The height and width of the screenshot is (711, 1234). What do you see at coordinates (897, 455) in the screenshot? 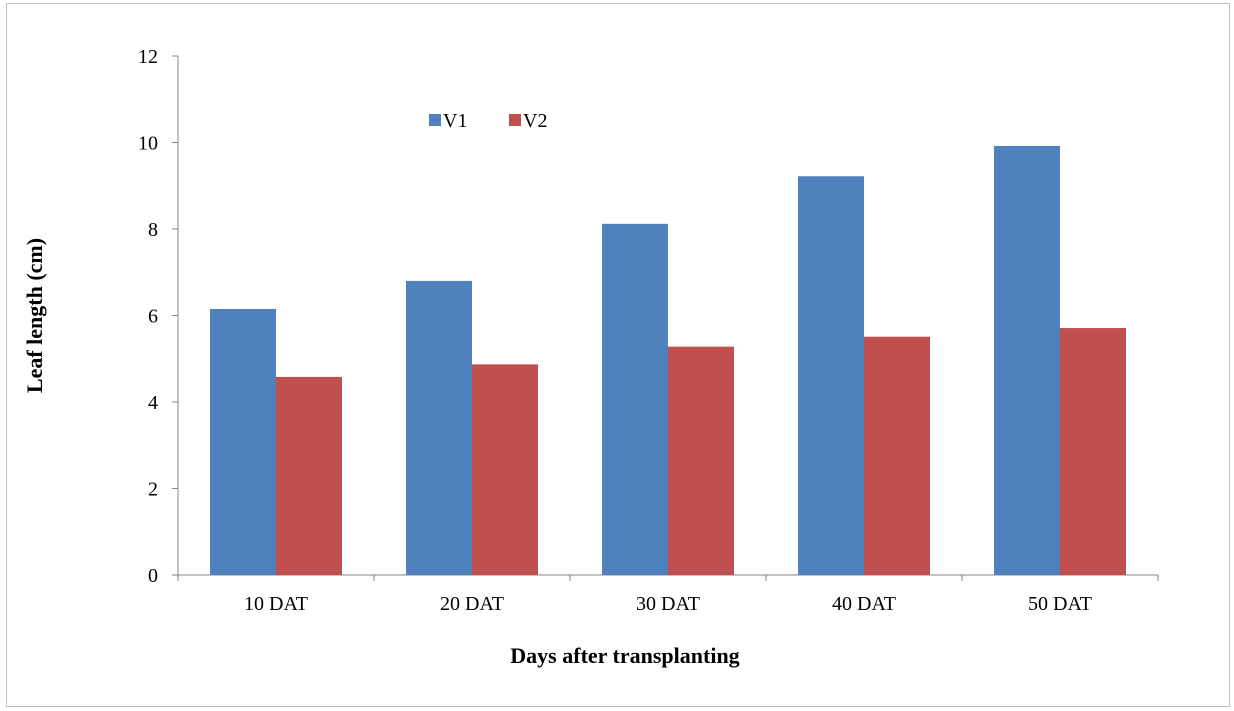
I see `bar-v2-40-dat` at bounding box center [897, 455].